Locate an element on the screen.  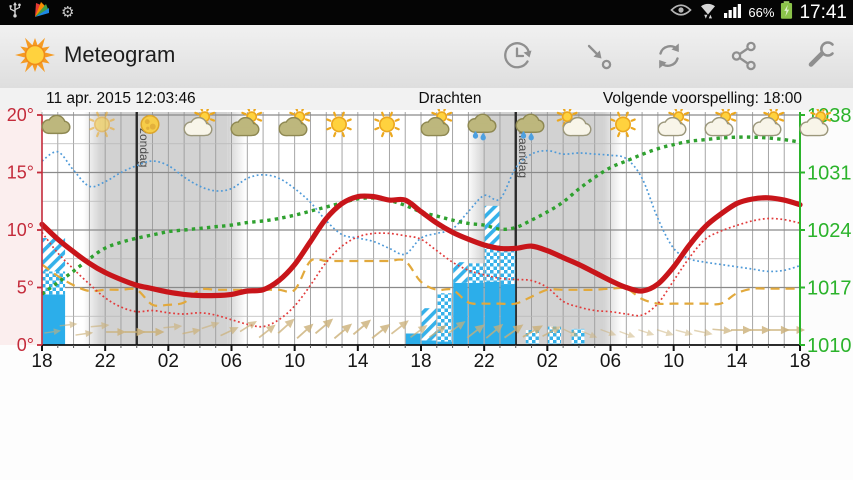
svg-text: 5° is located at coordinates (25, 288).